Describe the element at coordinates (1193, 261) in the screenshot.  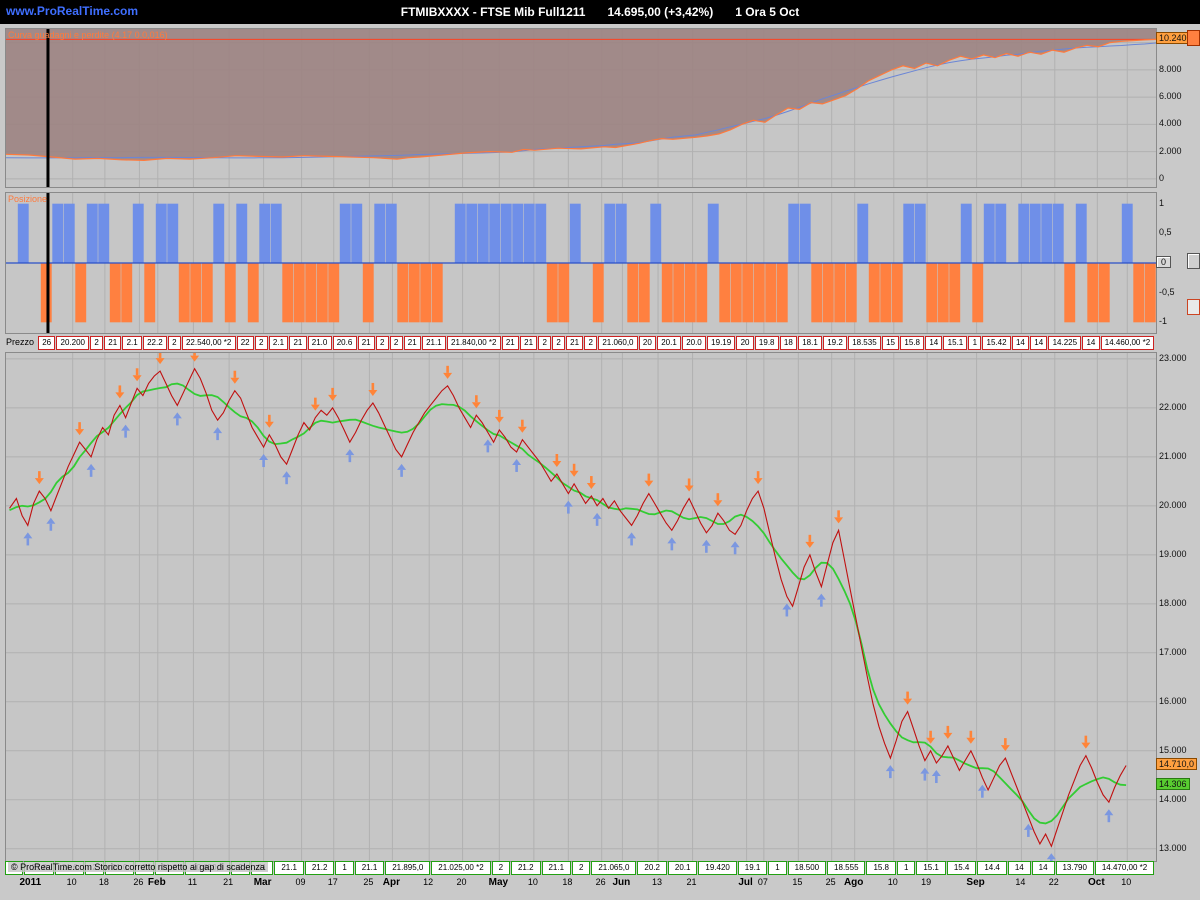
I see `scroll-thumb-middle` at that location.